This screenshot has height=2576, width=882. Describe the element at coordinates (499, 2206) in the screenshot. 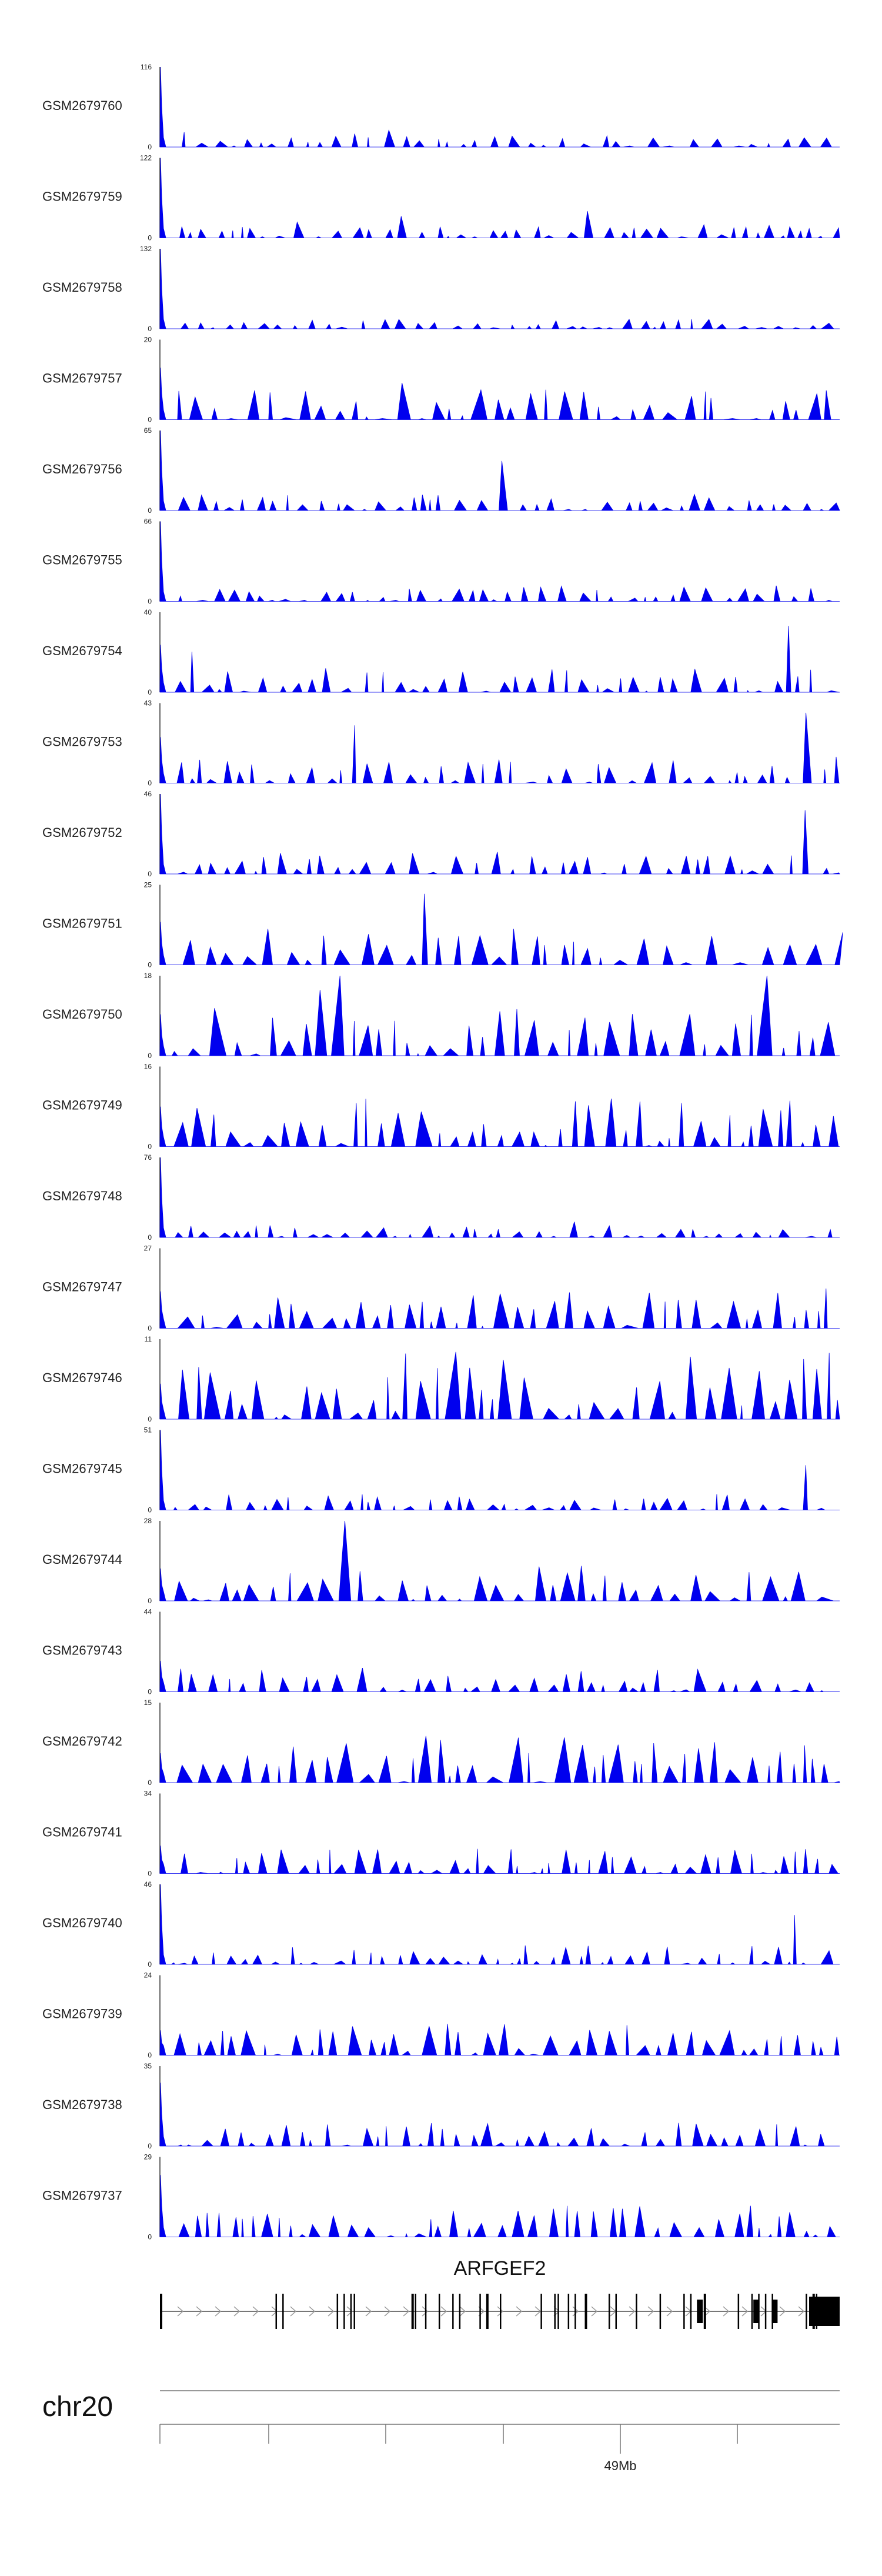

I see `coverage-area-GSM2679737` at that location.